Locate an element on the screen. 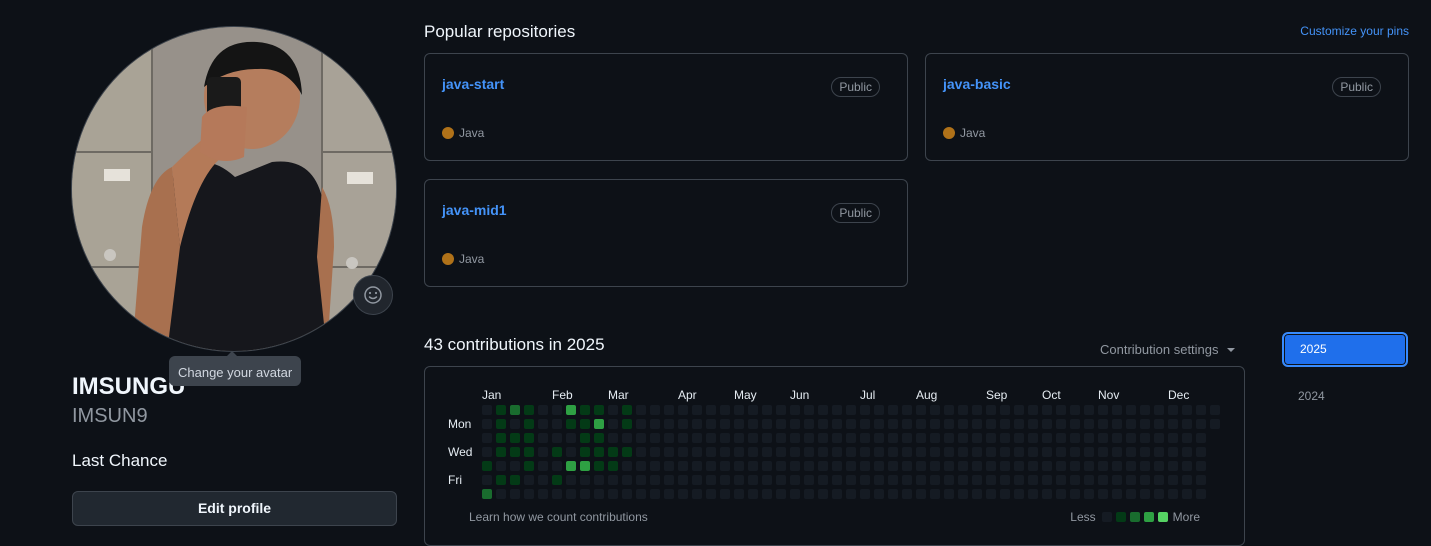 This screenshot has height=546, width=1431. repo-name-link: java-start is located at coordinates (473, 84).